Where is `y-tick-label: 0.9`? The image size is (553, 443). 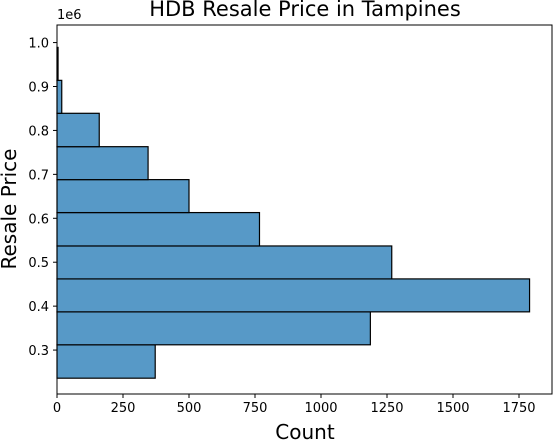 y-tick-label: 0.9 is located at coordinates (38, 88).